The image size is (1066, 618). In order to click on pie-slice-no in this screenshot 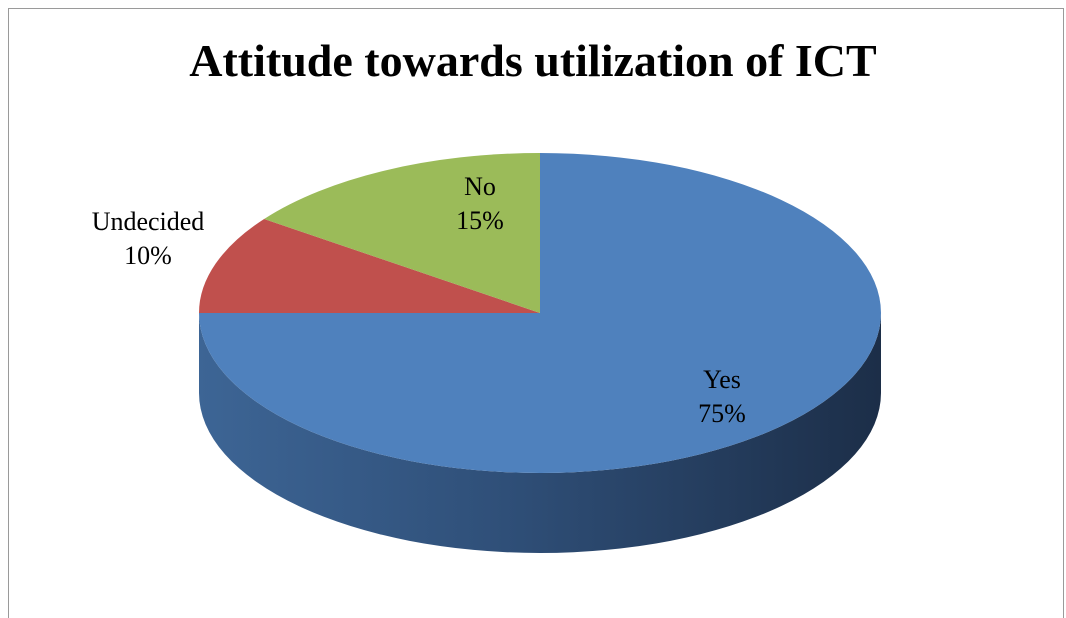, I will do `click(402, 233)`.